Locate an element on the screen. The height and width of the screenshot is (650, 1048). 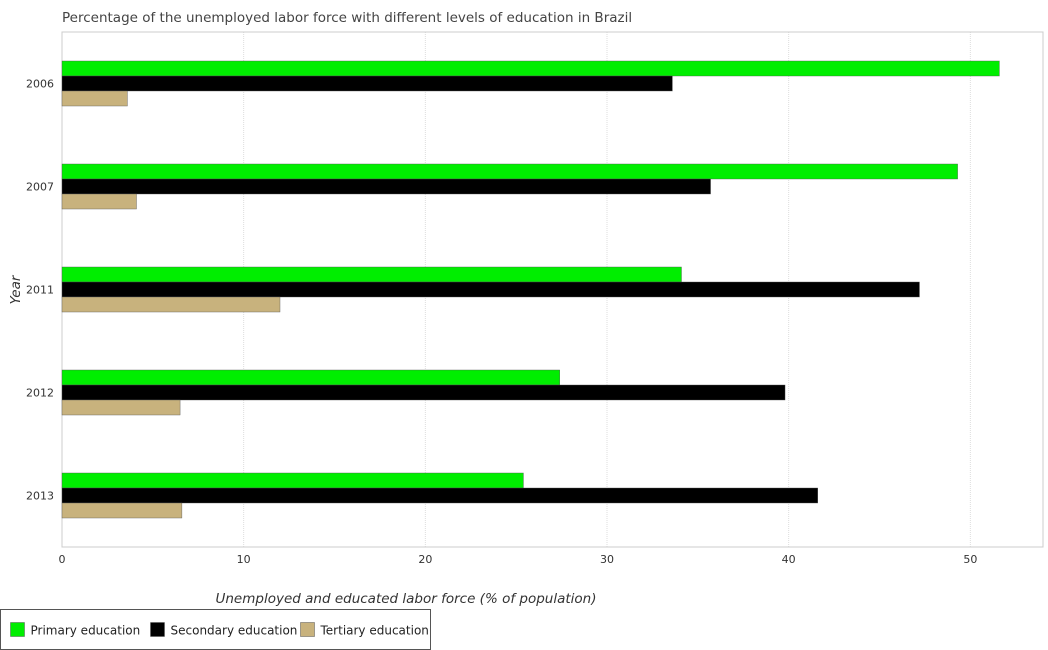
x-tick-label: 40 is located at coordinates (789, 559).